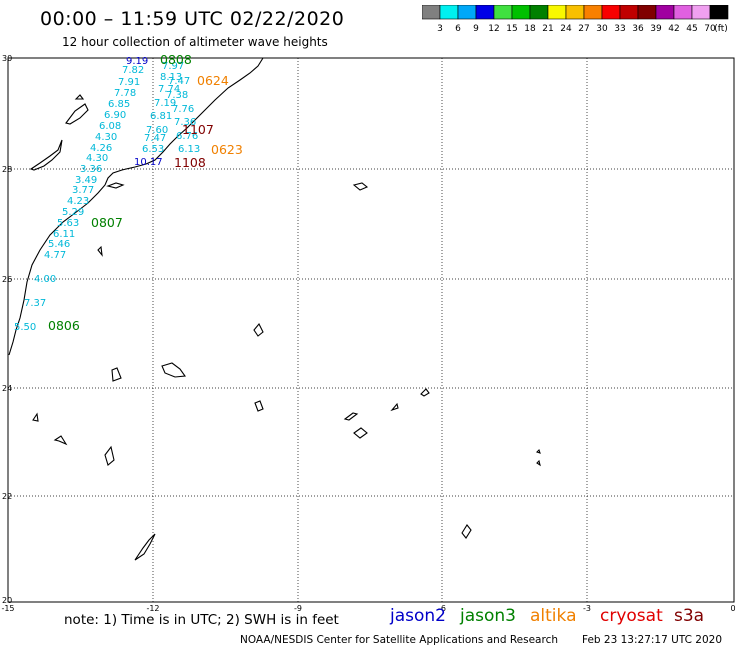  I want to click on swh-label: 5.46, so click(59, 244).